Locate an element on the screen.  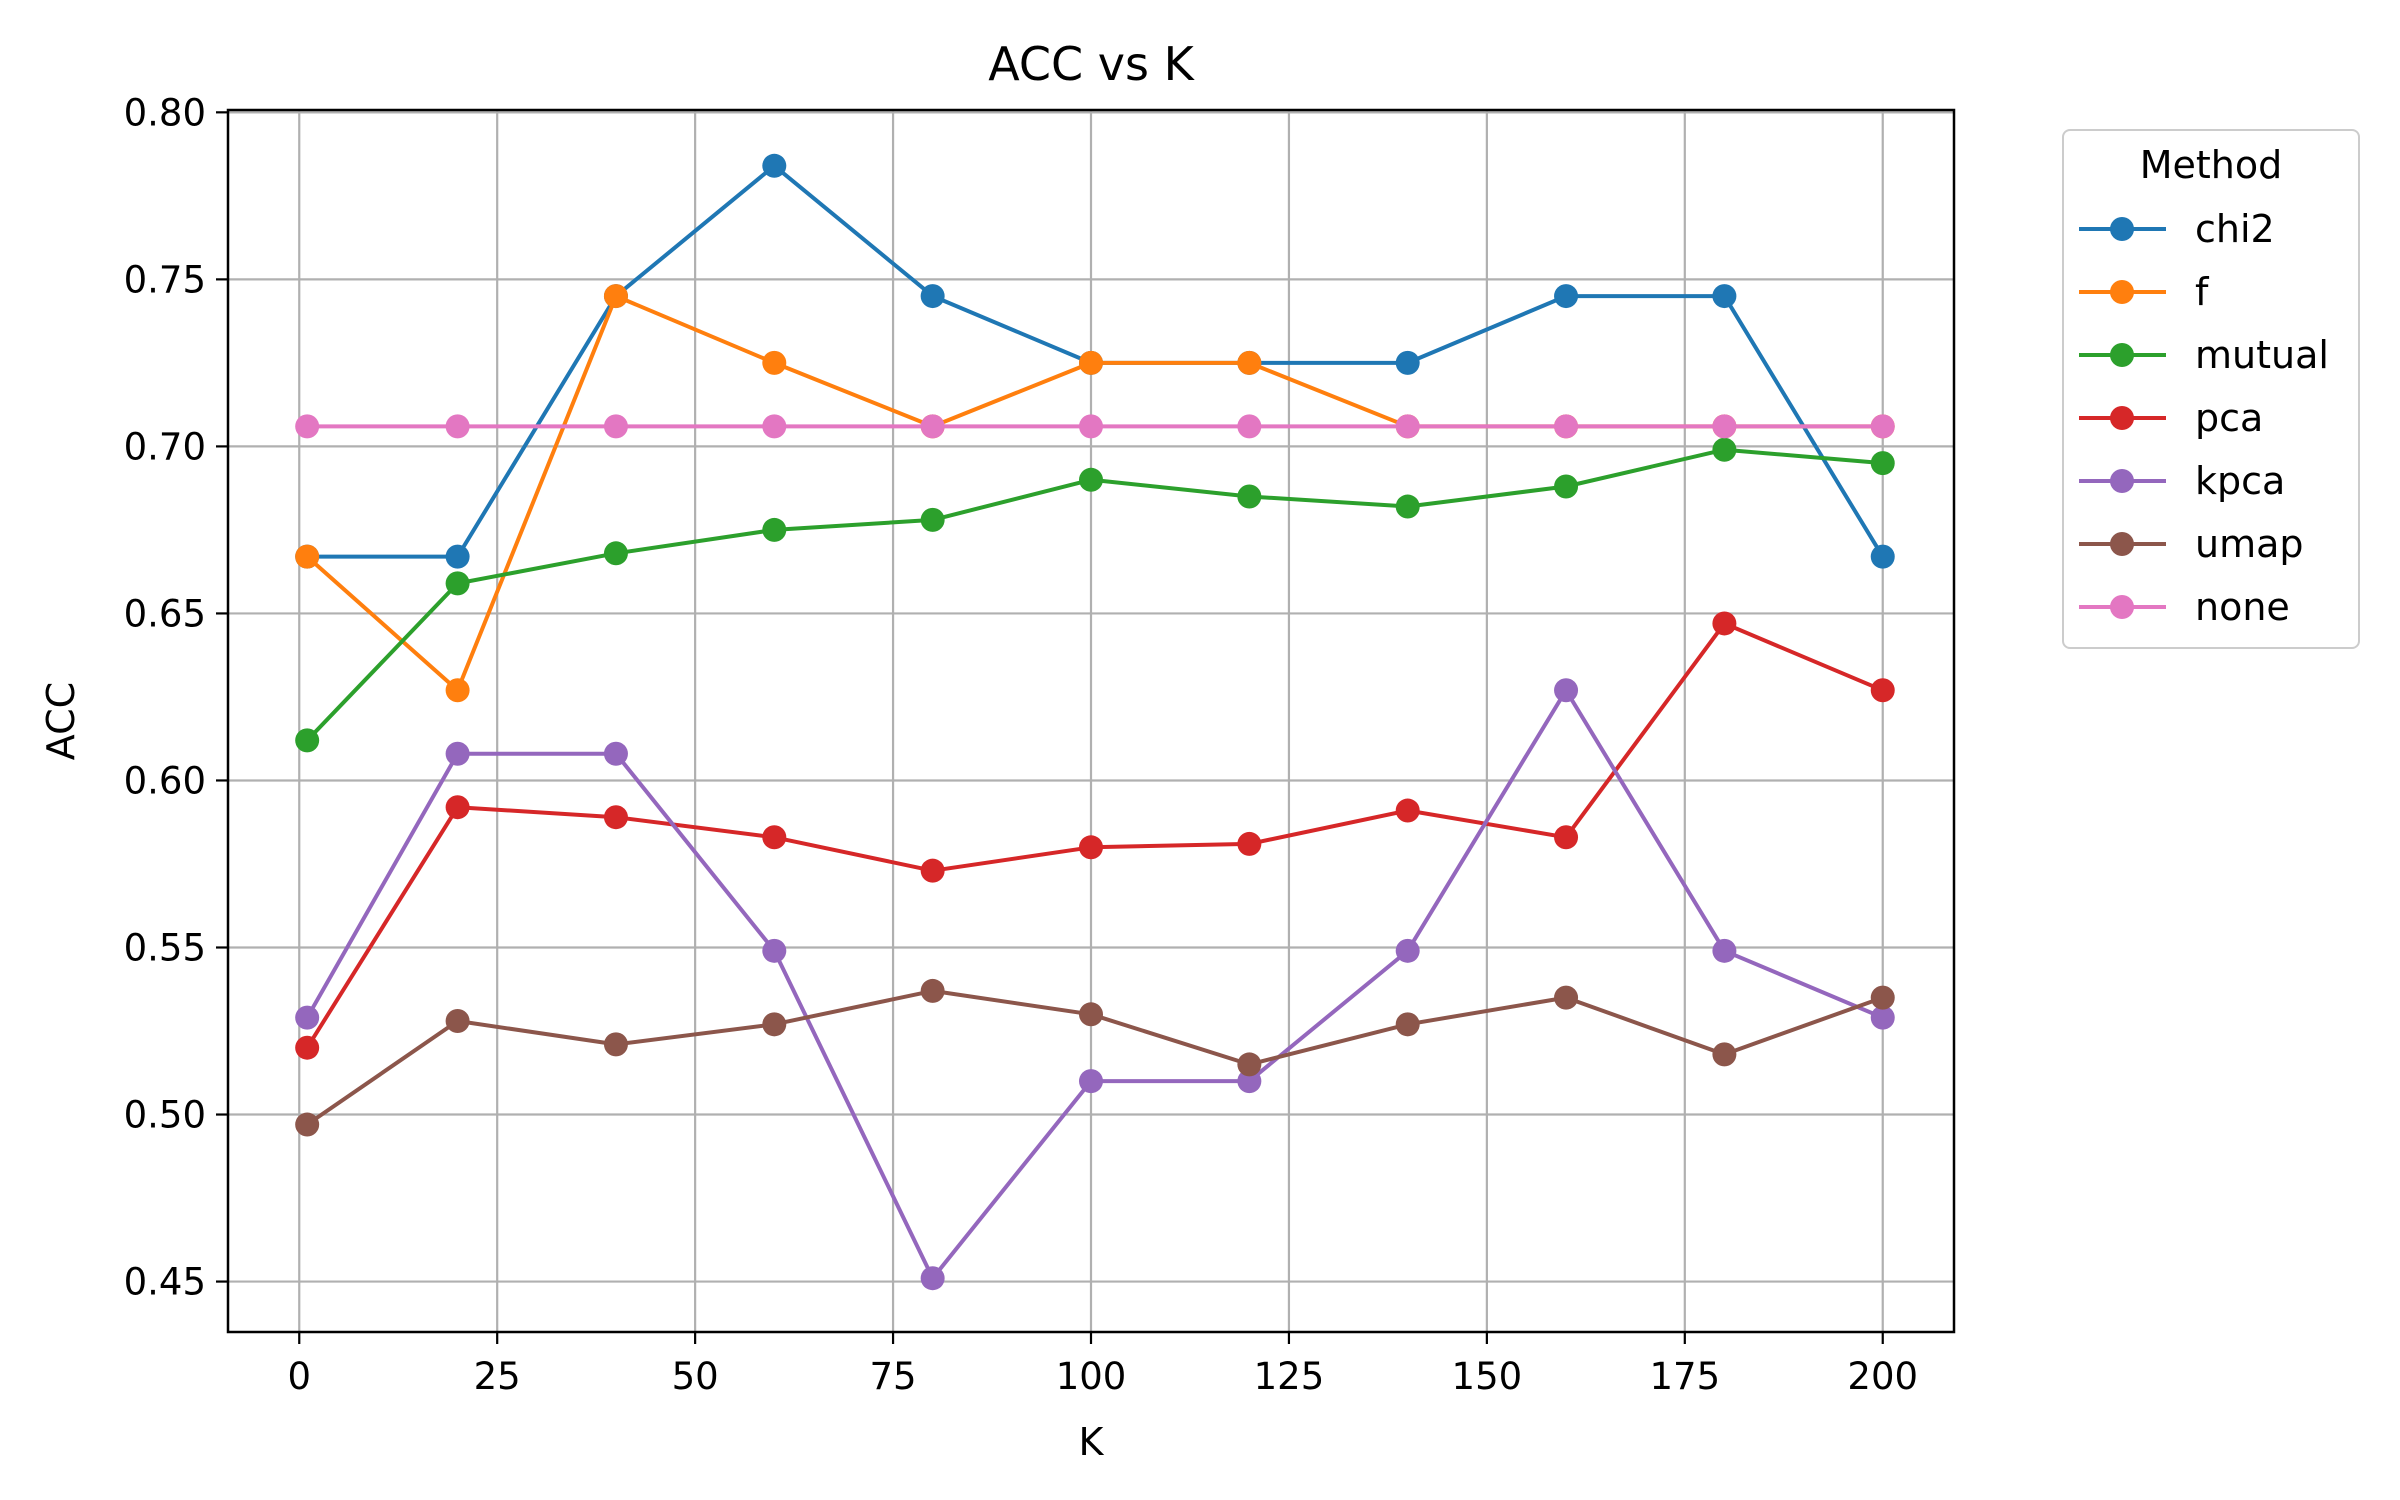
y-axis-label: ACC is located at coordinates (61, 721).